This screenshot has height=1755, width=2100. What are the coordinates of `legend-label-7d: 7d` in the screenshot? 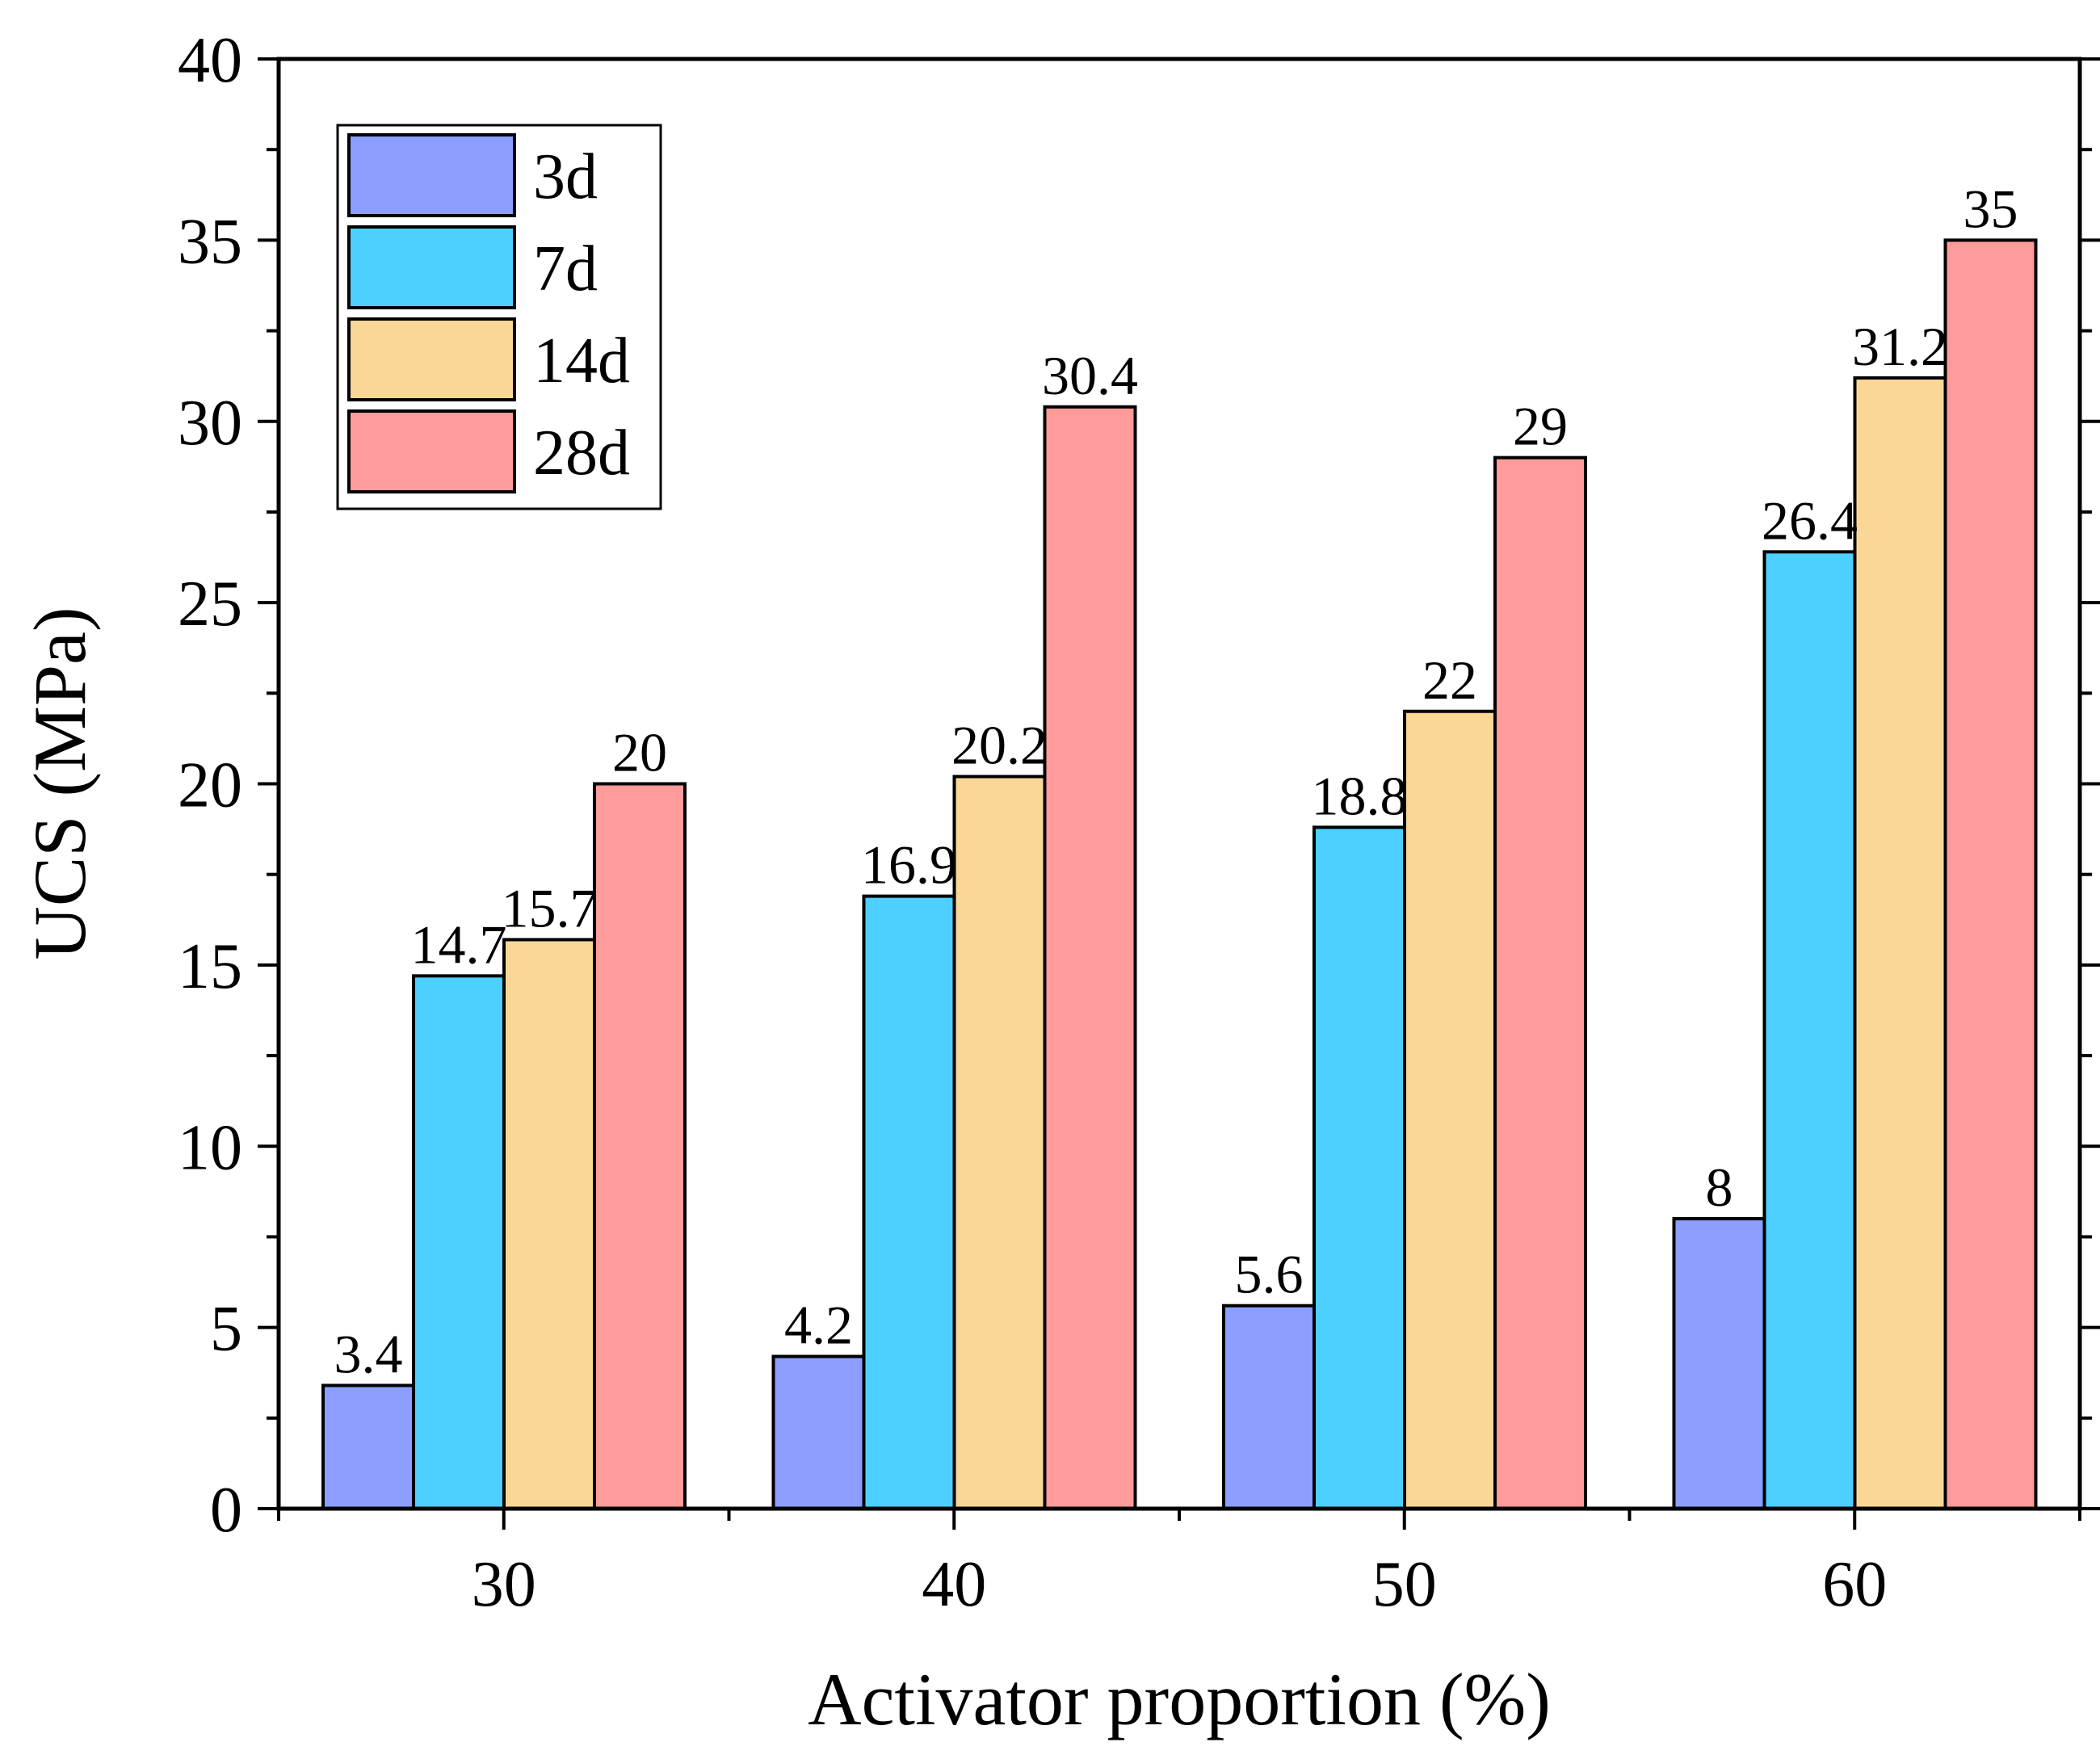 It's located at (565, 268).